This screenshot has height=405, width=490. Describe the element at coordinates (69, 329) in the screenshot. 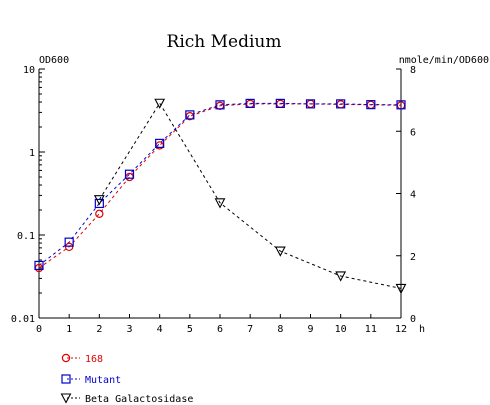

I see `x-tick-label: 1` at that location.